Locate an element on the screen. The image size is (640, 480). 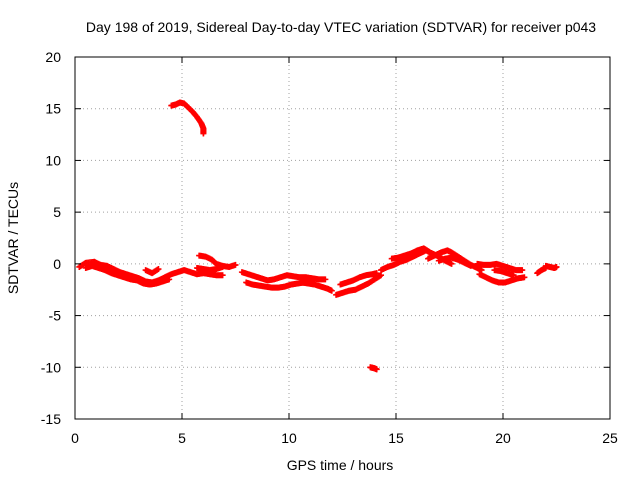
y-axis-tick-labels: -15 -10 -5 0 5 10 15 20 is located at coordinates (51, 238).